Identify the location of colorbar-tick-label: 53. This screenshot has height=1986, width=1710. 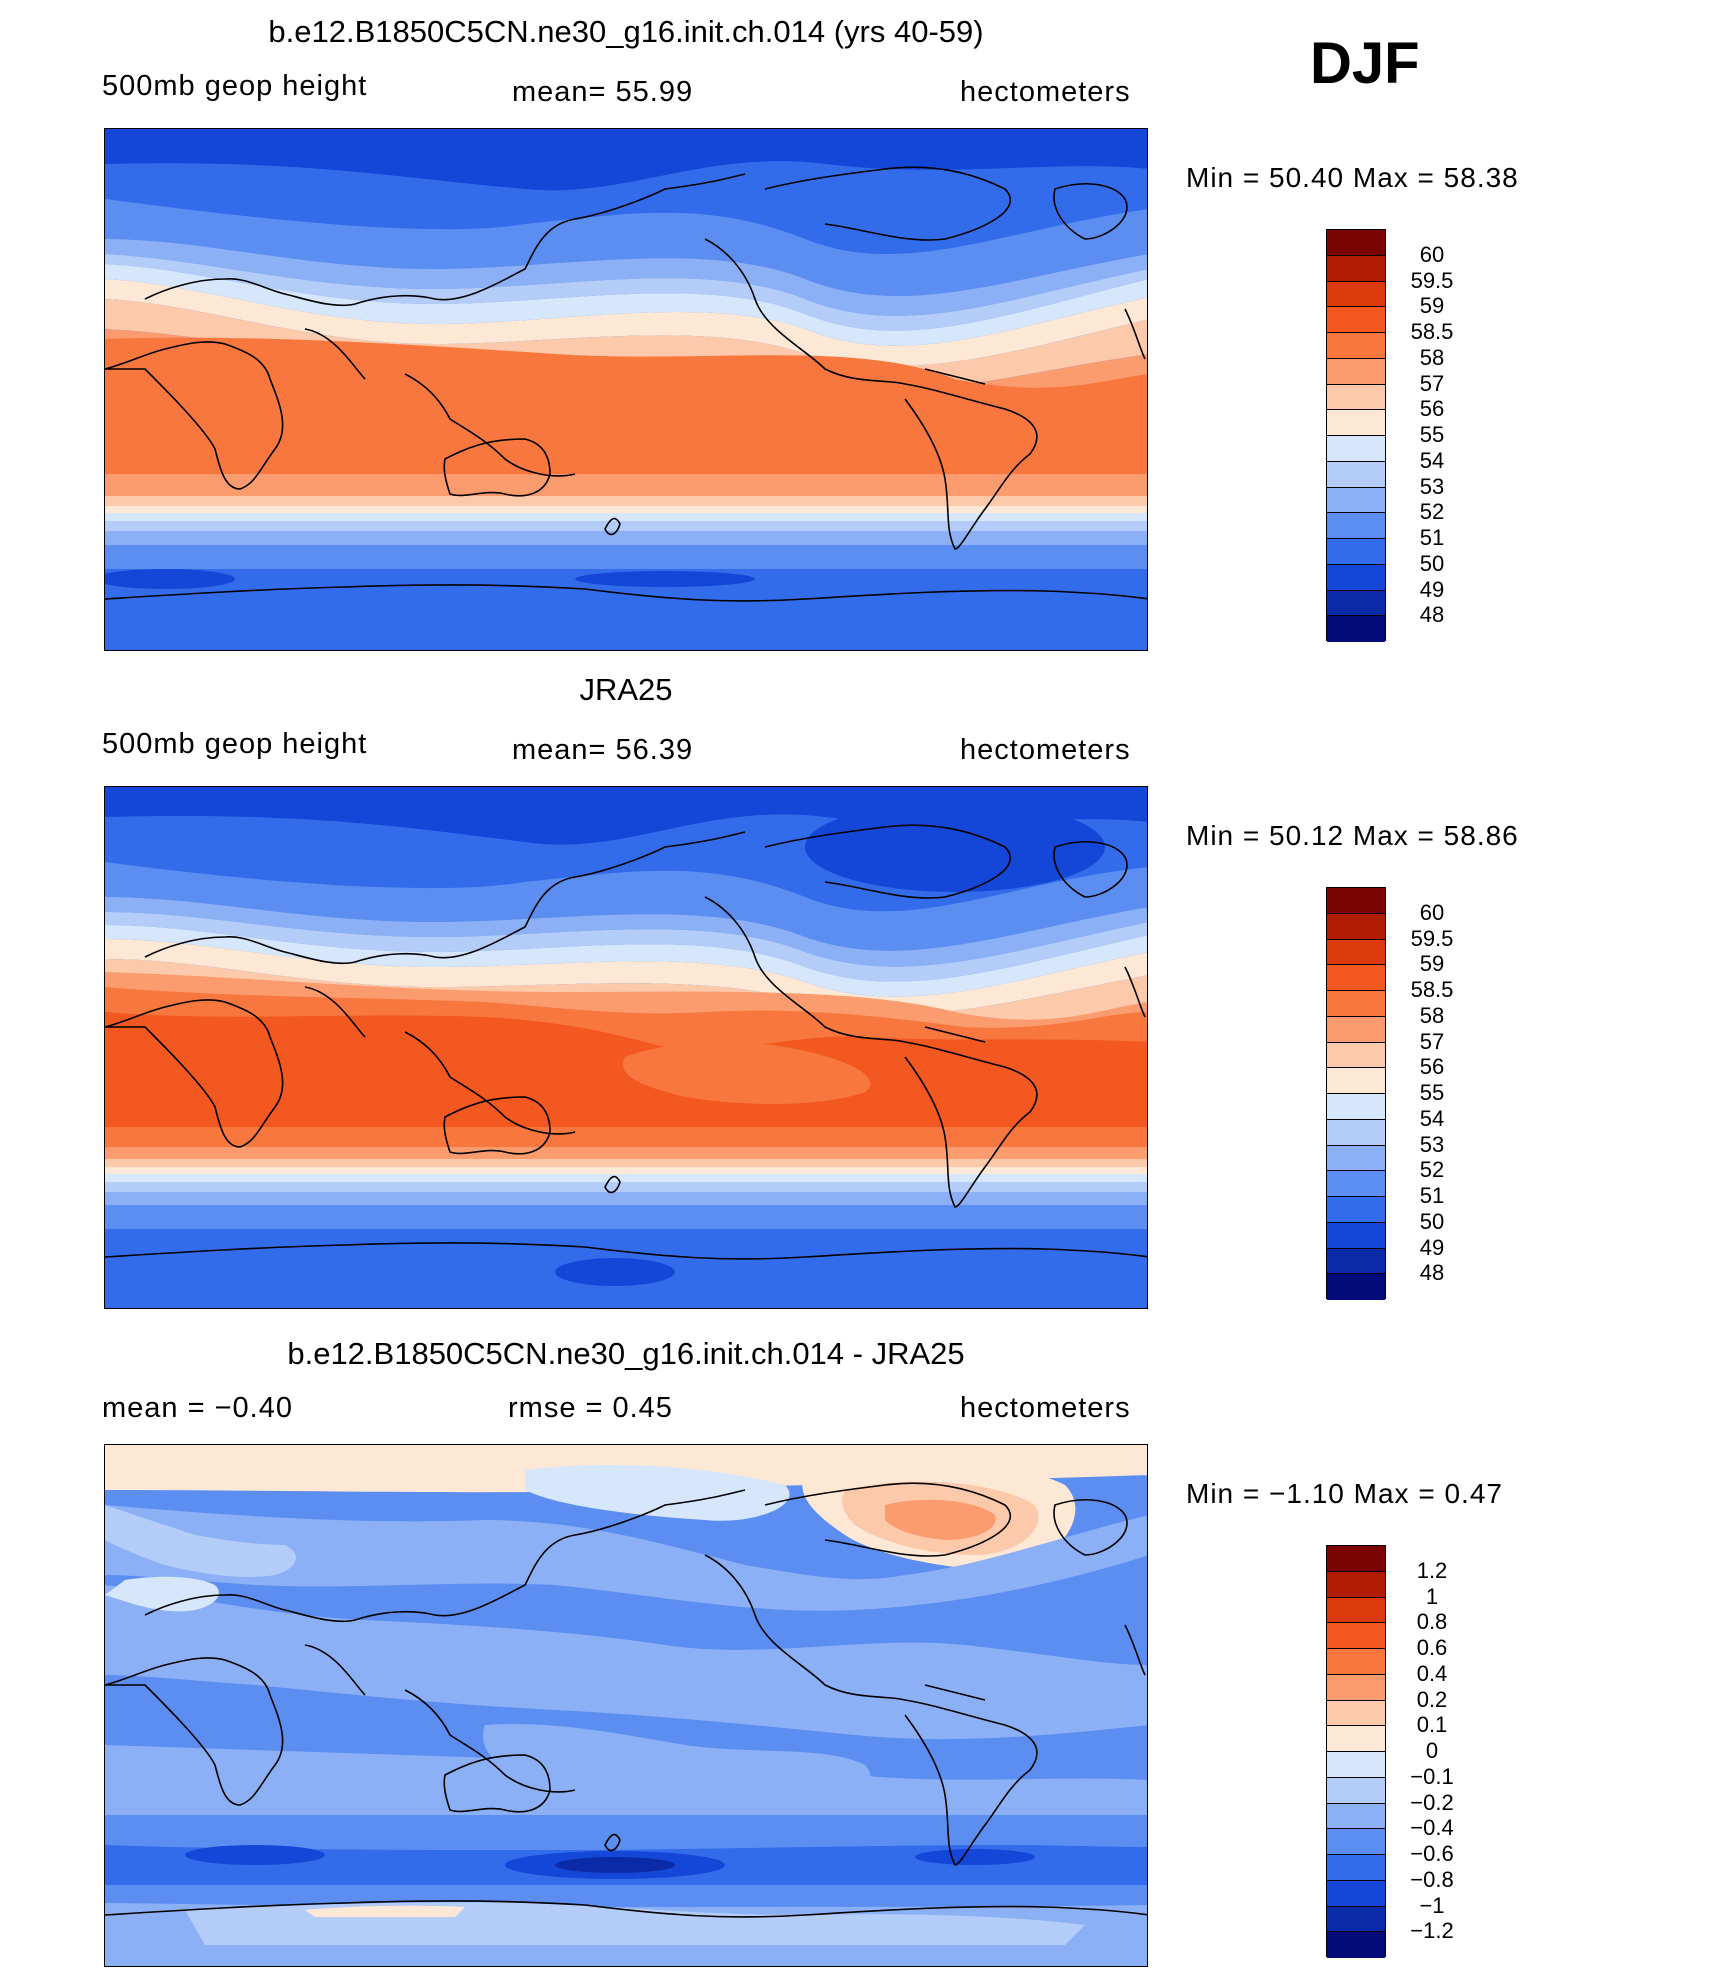
(1432, 1144).